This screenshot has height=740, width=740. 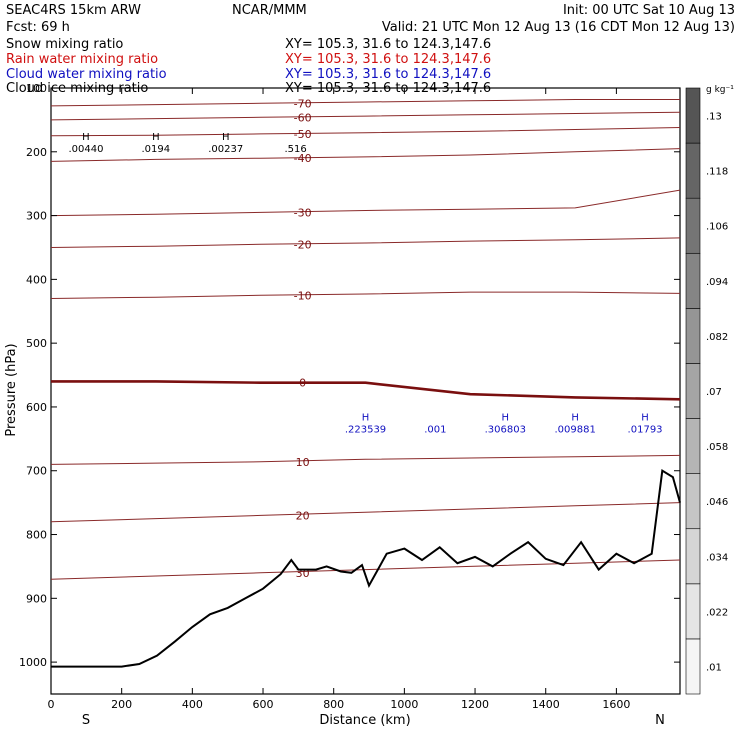 What do you see at coordinates (38, 27) in the screenshot?
I see `header-fcst: Fcst: 69 h` at bounding box center [38, 27].